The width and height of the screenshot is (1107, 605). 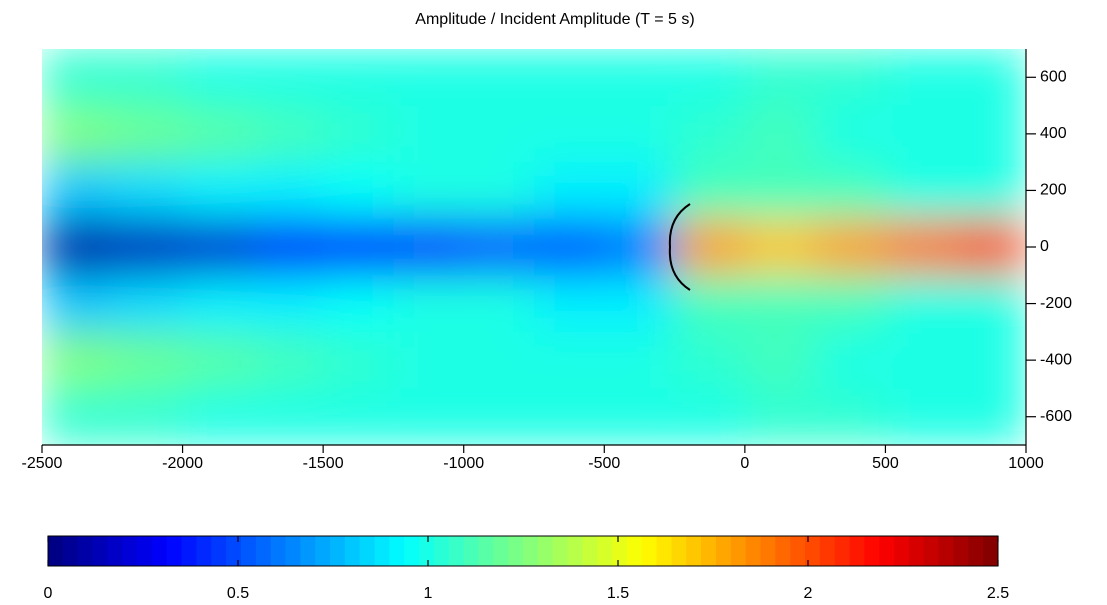 What do you see at coordinates (48, 593) in the screenshot?
I see `colorbar-tick-label: 0` at bounding box center [48, 593].